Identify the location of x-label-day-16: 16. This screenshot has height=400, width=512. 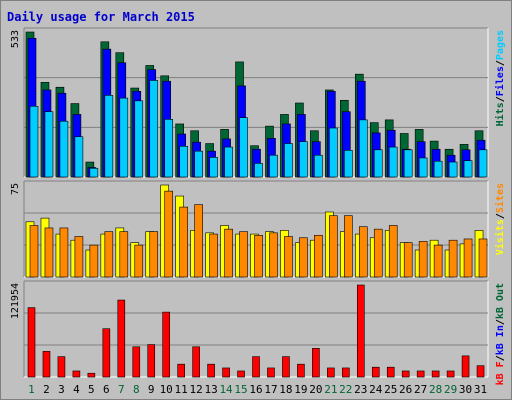
(255, 389).